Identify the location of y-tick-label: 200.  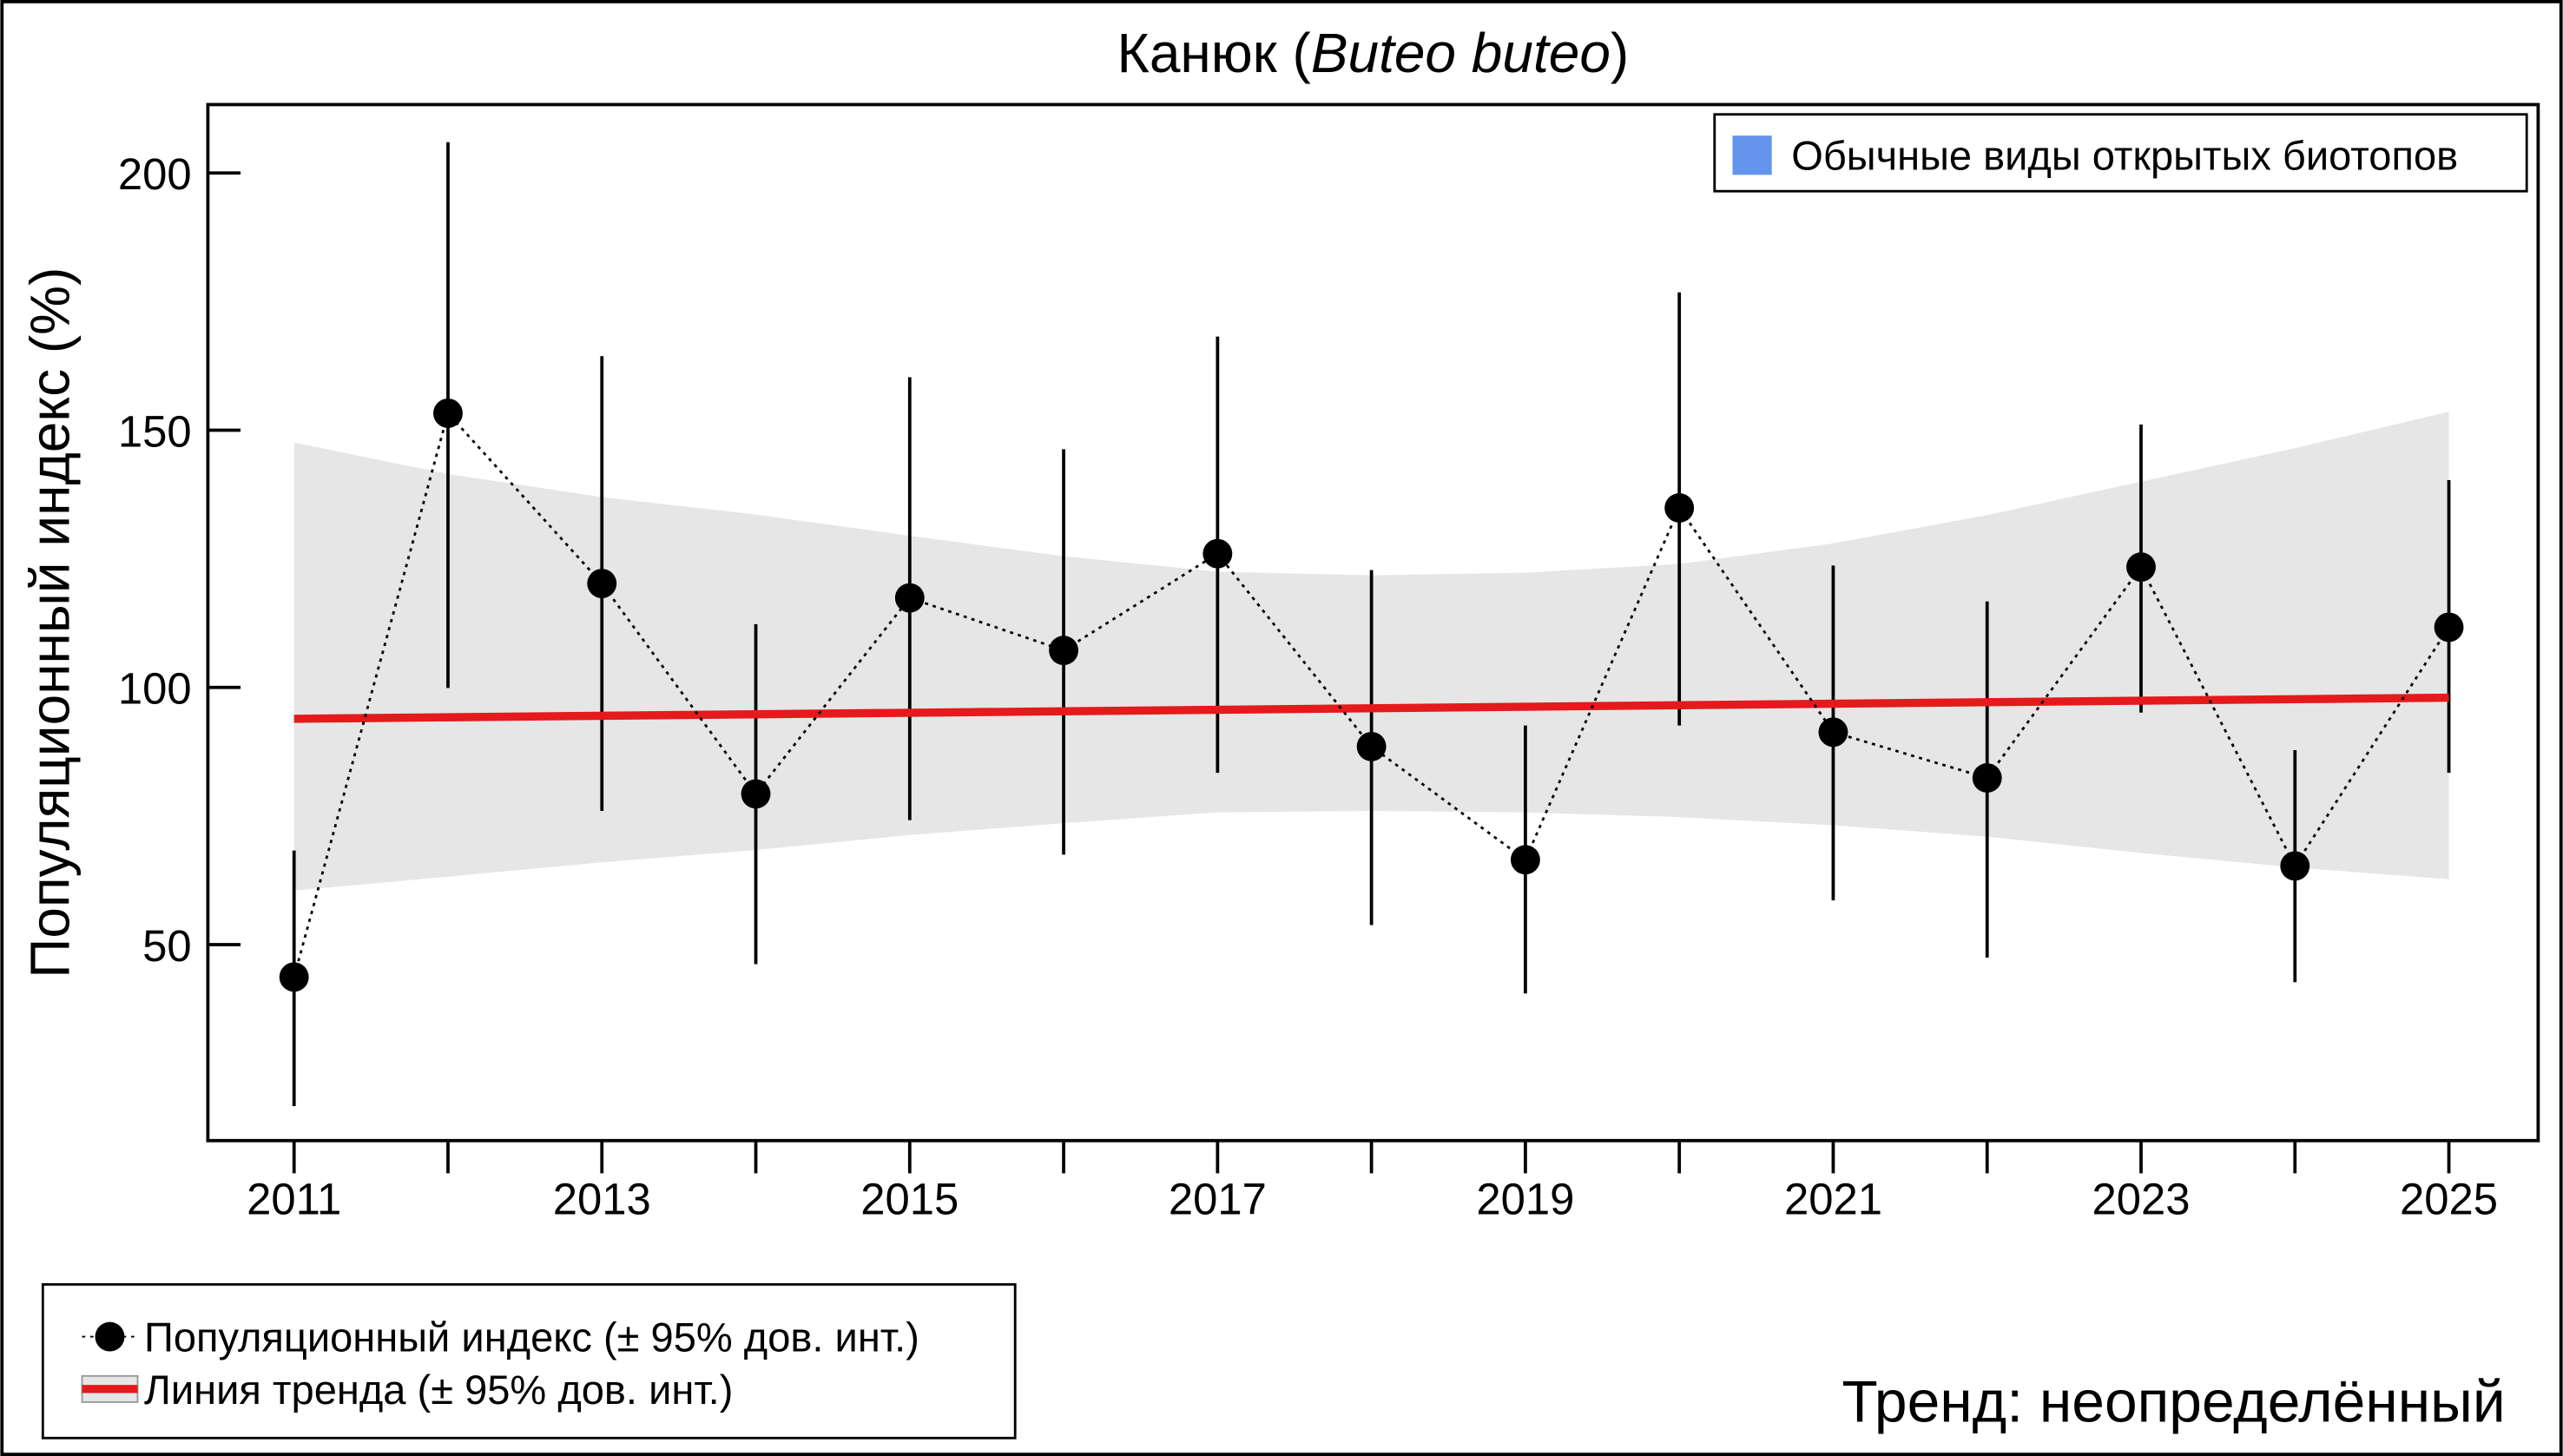
(155, 174).